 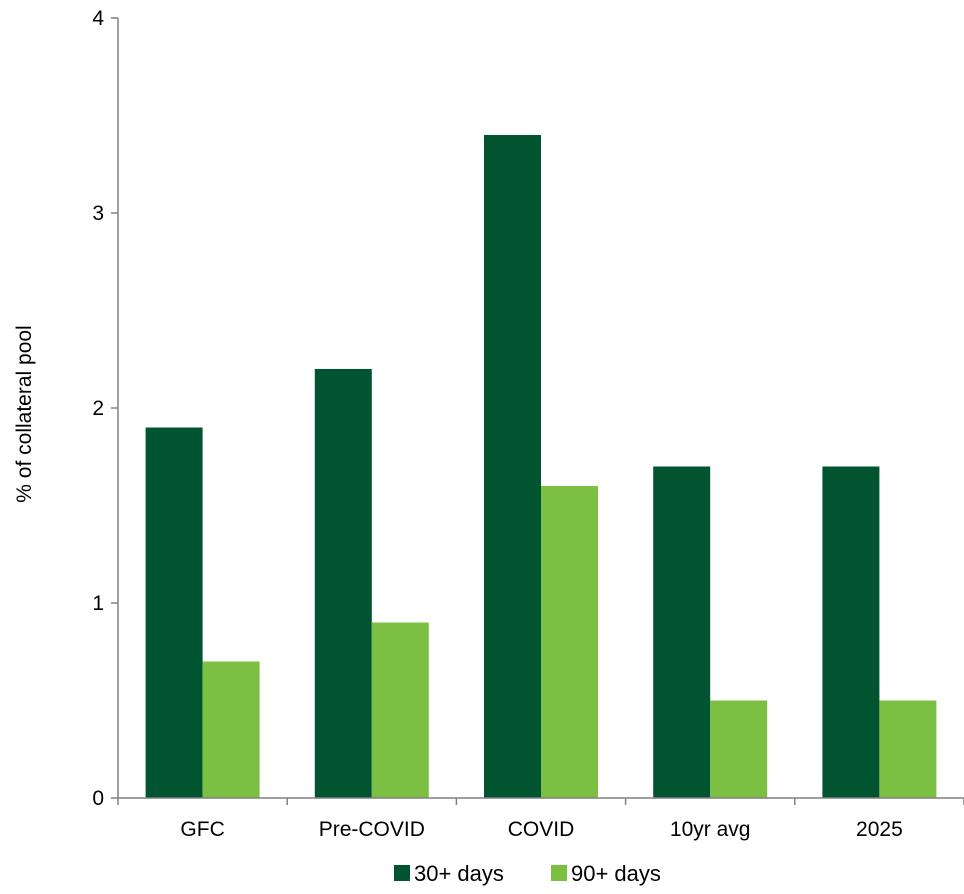 I want to click on x-tick-label: GFC, so click(x=202, y=829).